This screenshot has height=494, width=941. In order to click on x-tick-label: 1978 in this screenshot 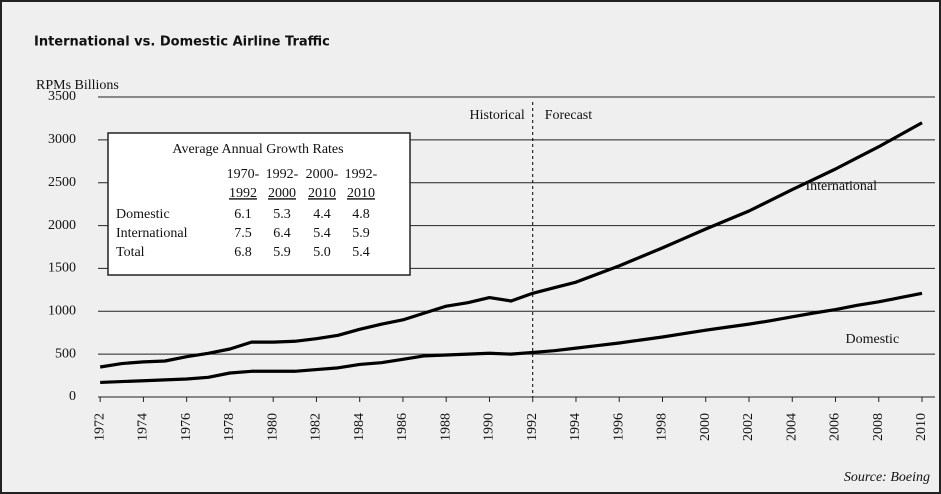, I will do `click(229, 427)`.